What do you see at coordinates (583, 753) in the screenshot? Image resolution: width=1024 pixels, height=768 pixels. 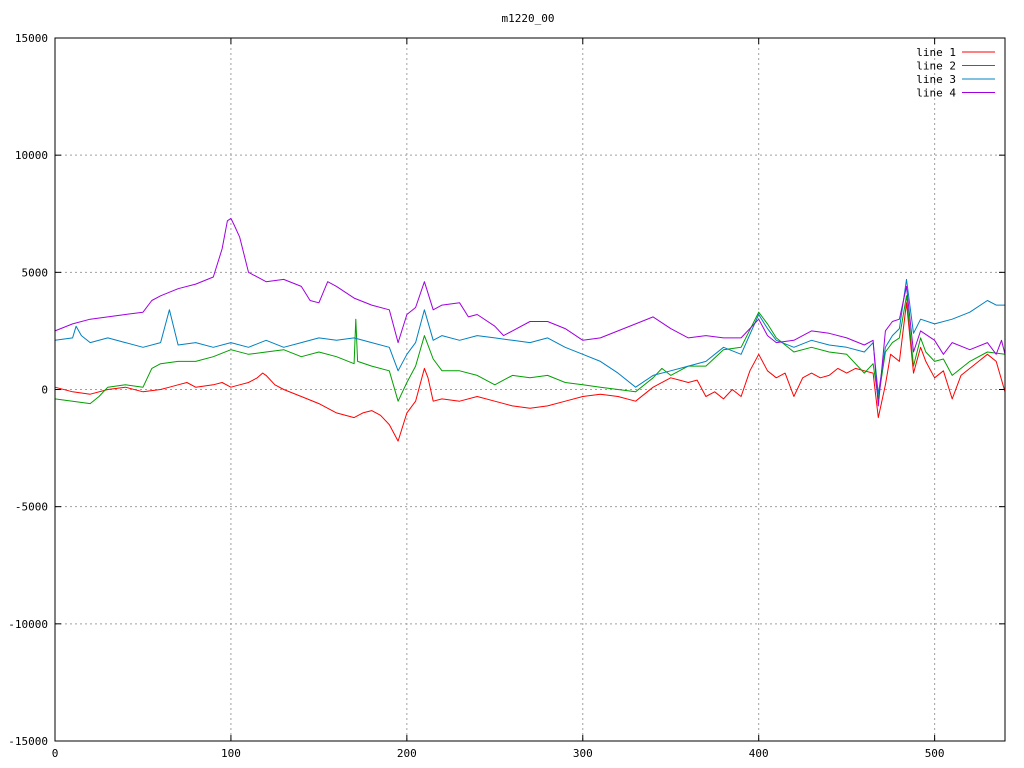 I see `x-tick-label: 300` at bounding box center [583, 753].